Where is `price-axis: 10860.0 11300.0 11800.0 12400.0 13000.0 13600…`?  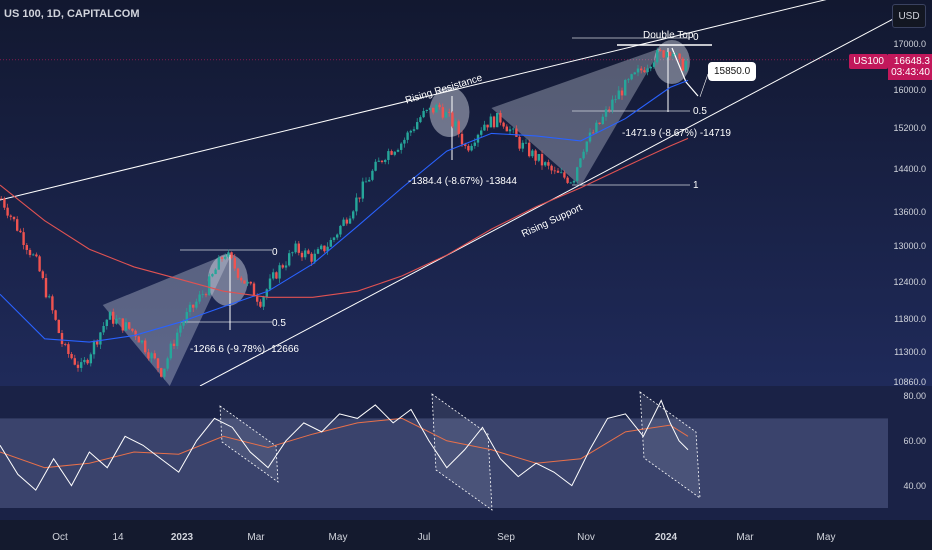
price-axis: 10860.0 11300.0 11800.0 12400.0 13000.0 13600… is located at coordinates (910, 260).